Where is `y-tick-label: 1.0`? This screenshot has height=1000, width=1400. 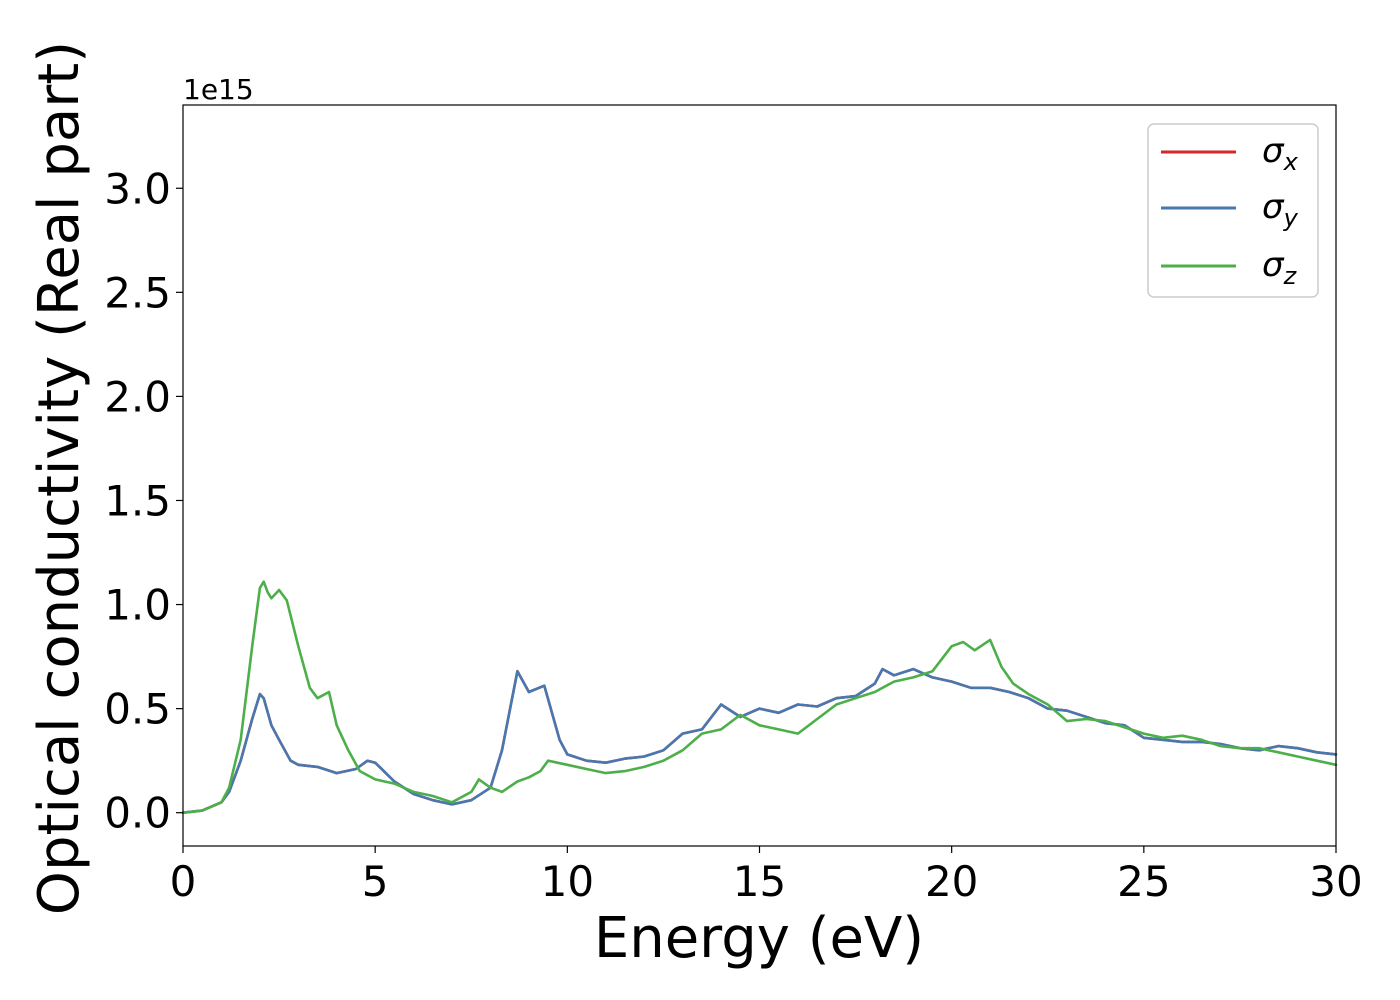 y-tick-label: 1.0 is located at coordinates (137, 605).